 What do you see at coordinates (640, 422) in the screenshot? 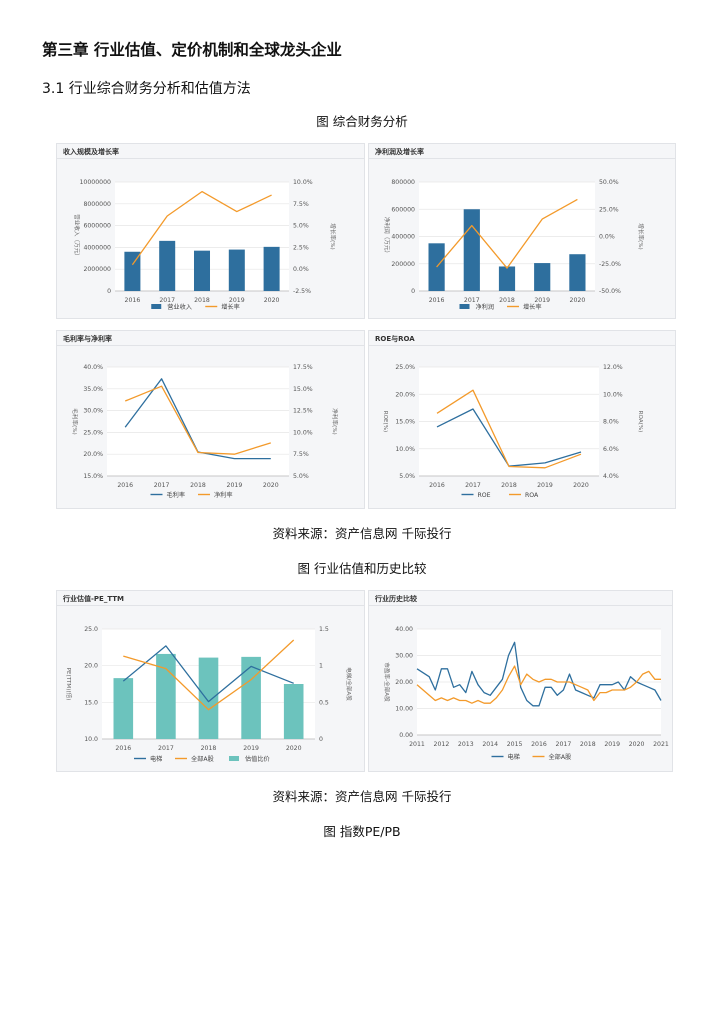
I see `y-axis-label-right: ROA(%)` at bounding box center [640, 422].